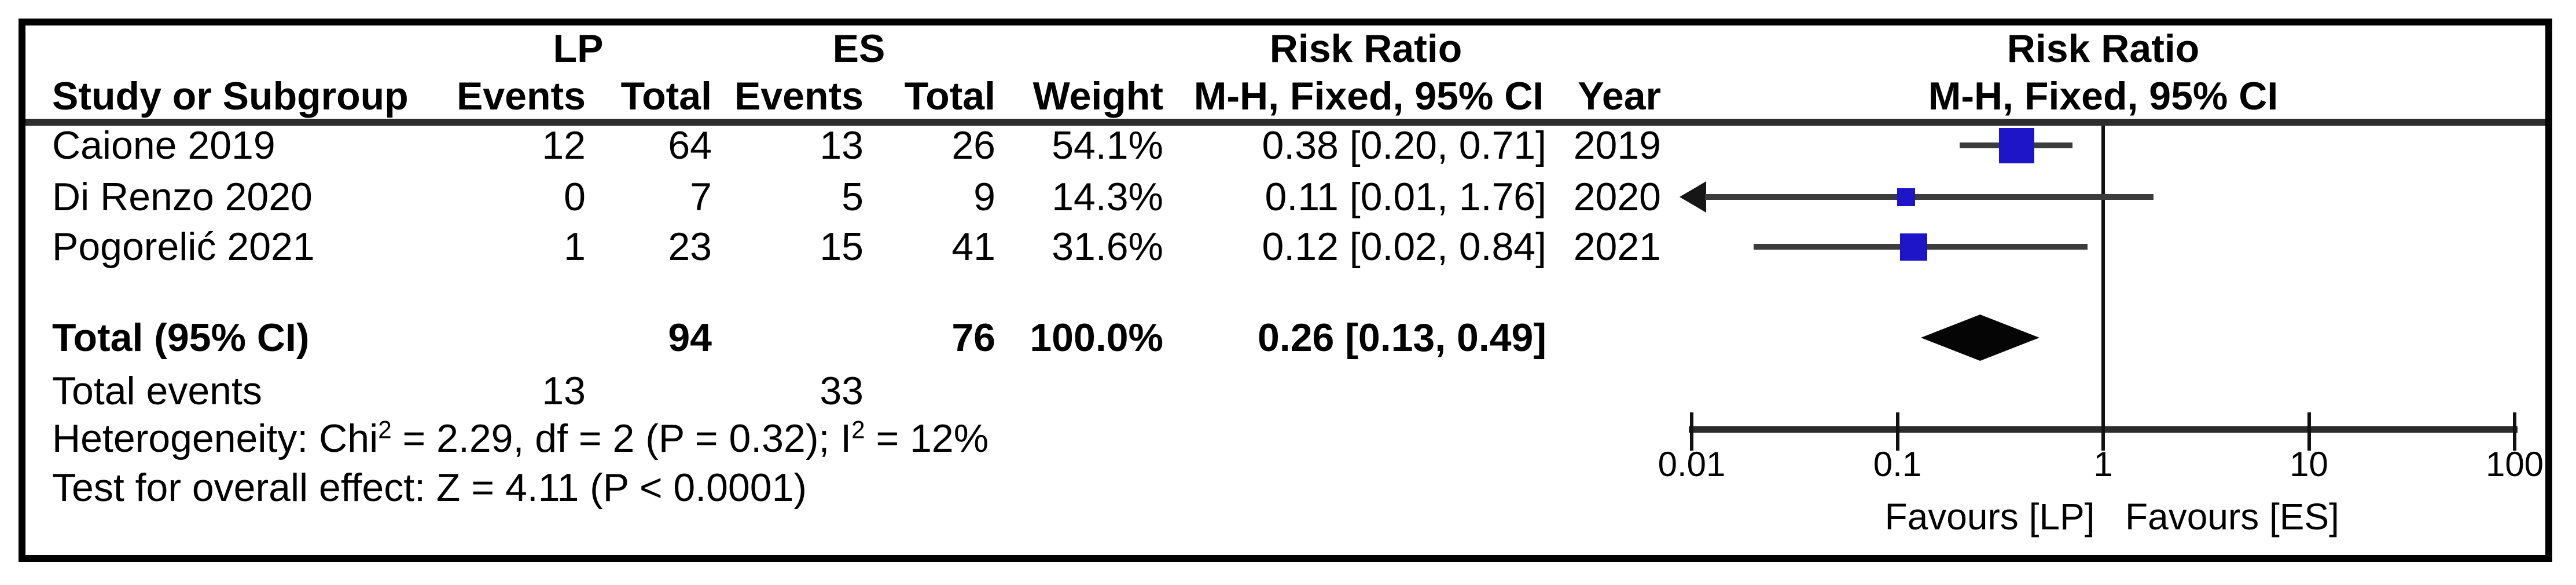 This screenshot has height=585, width=2576. What do you see at coordinates (799, 96) in the screenshot?
I see `col-header-es-events: Events` at bounding box center [799, 96].